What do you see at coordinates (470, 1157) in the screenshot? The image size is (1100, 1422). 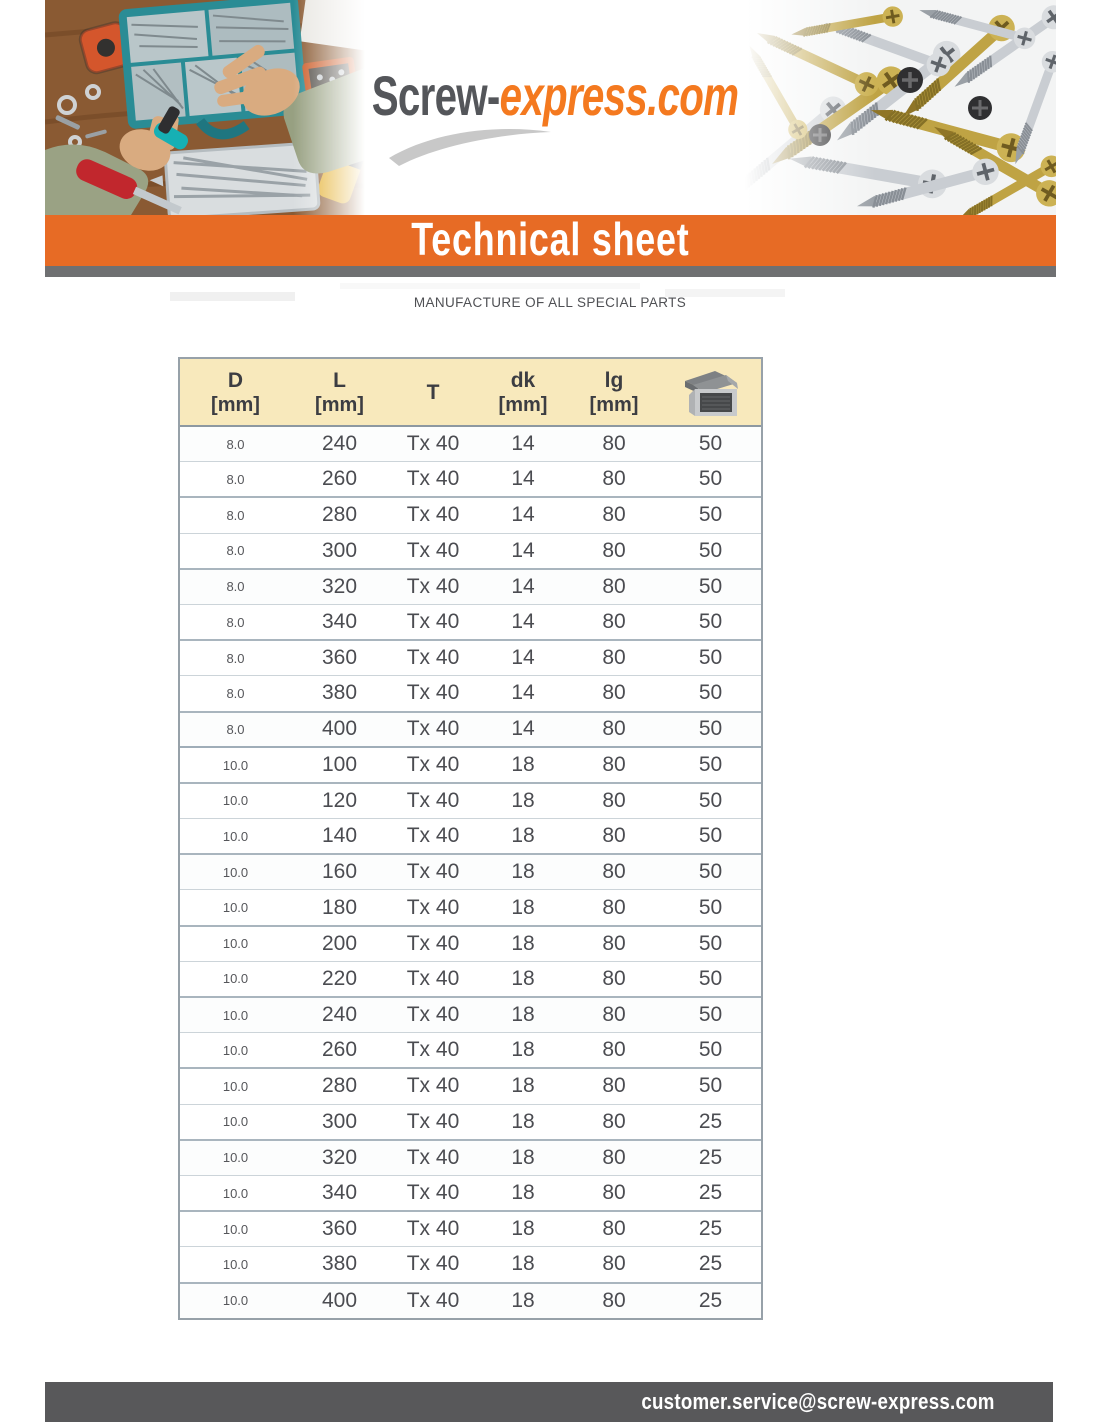 I see `table-row: 10.0 320 Tx 40 18 80 25` at bounding box center [470, 1157].